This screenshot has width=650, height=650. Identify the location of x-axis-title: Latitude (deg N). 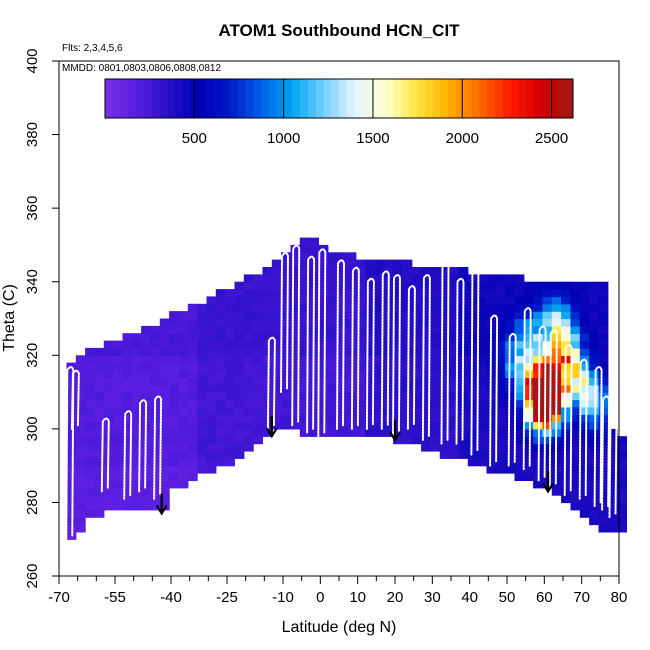
(339, 627).